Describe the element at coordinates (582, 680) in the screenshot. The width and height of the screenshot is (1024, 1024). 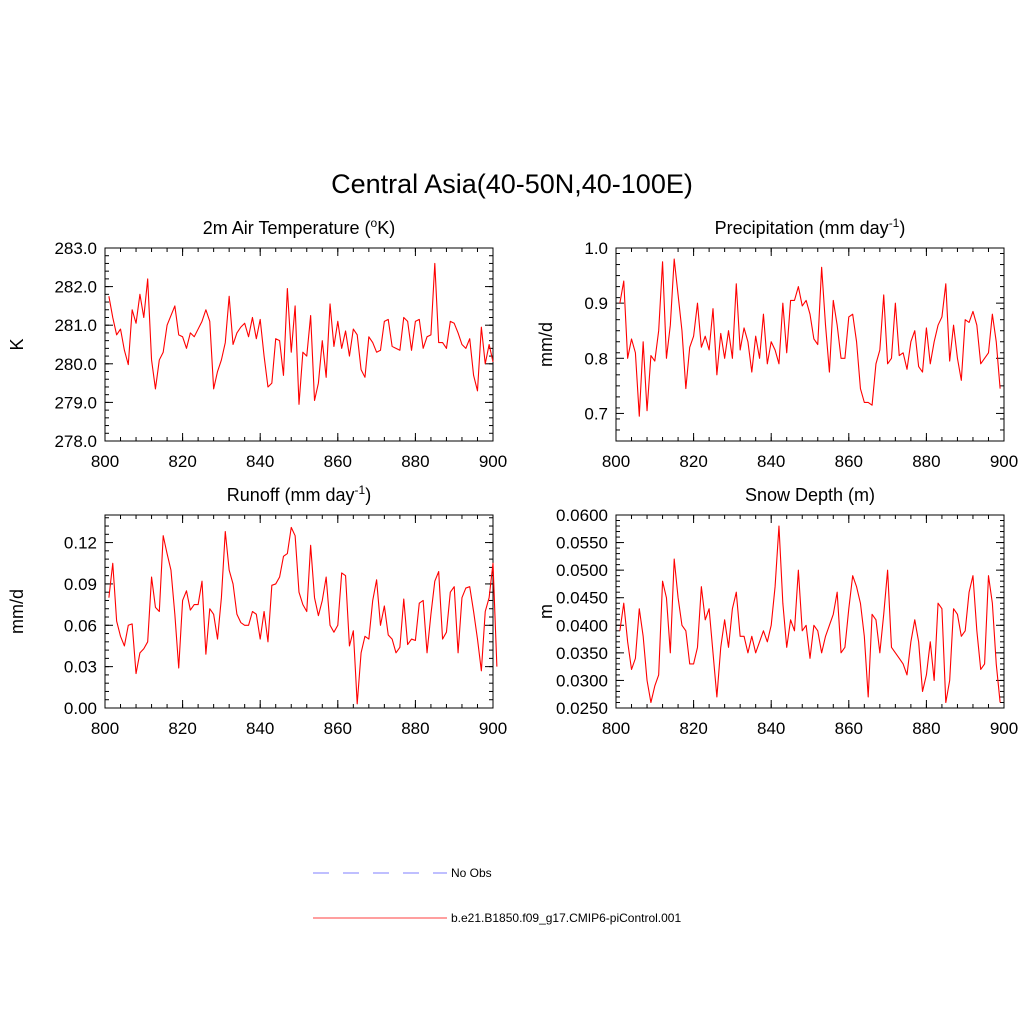
I see `y-tick-label: 0.0300` at that location.